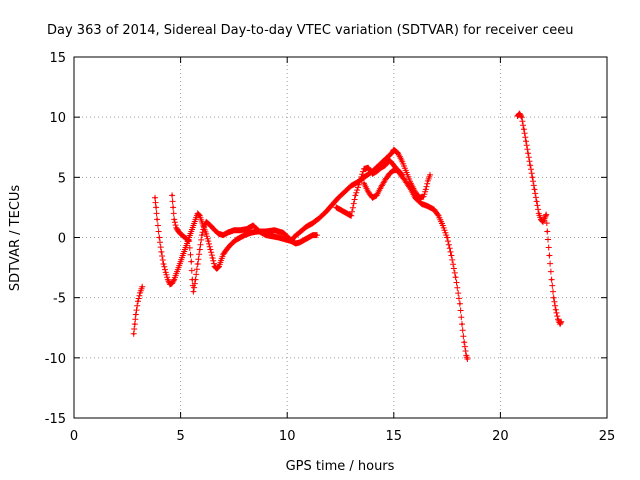 This screenshot has width=640, height=480. What do you see at coordinates (402, 259) in the screenshot?
I see `series-s4` at bounding box center [402, 259].